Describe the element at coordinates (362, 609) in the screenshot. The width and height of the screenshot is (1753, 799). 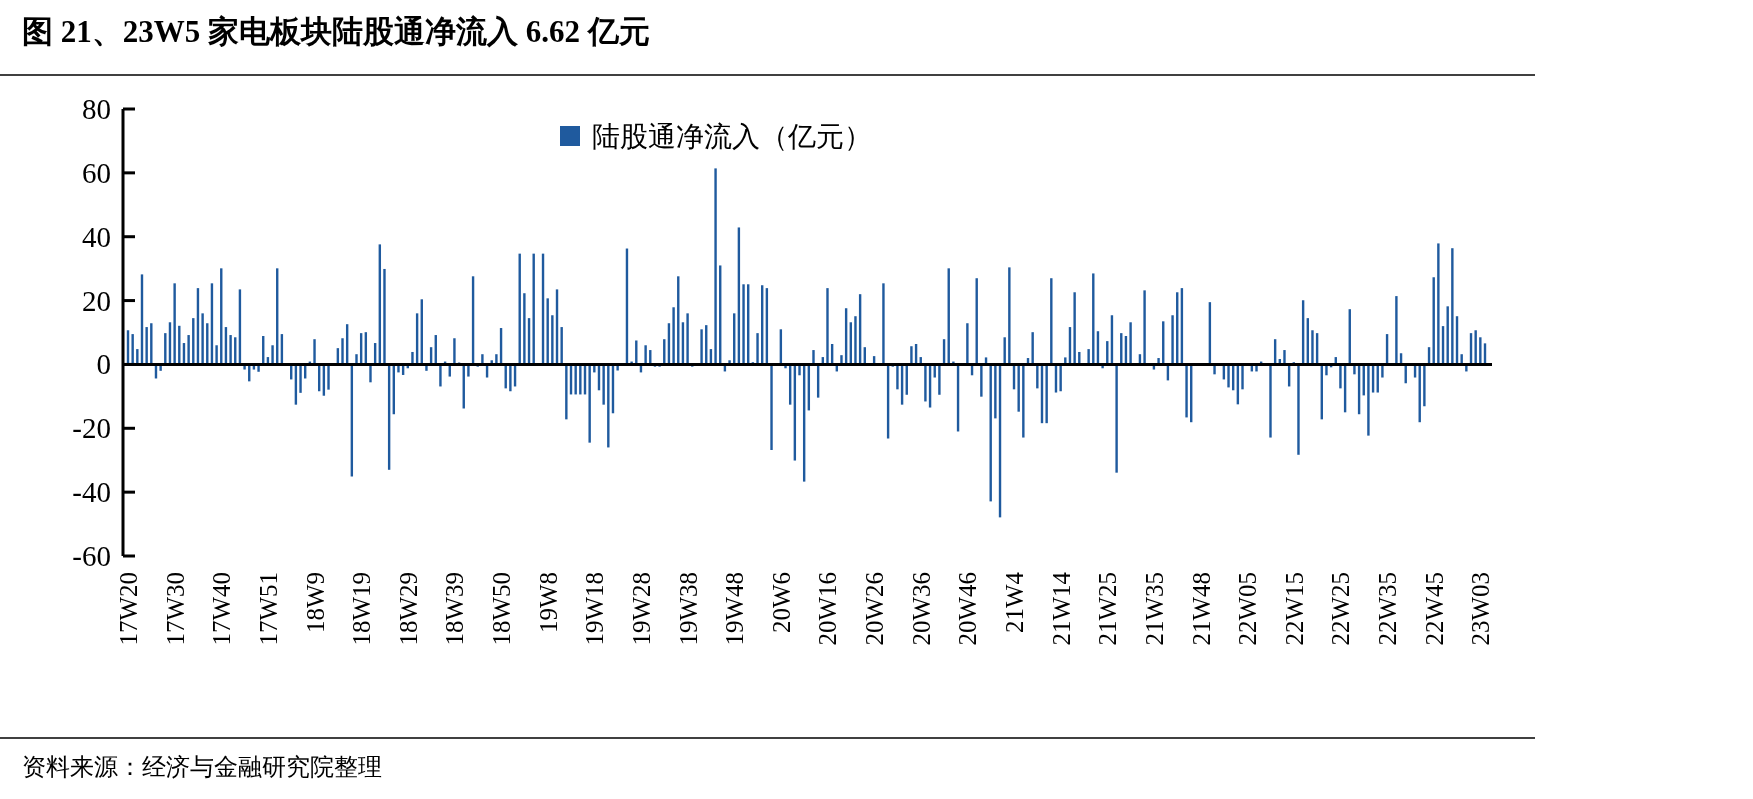
I see `x-tick-label: 18W19` at that location.